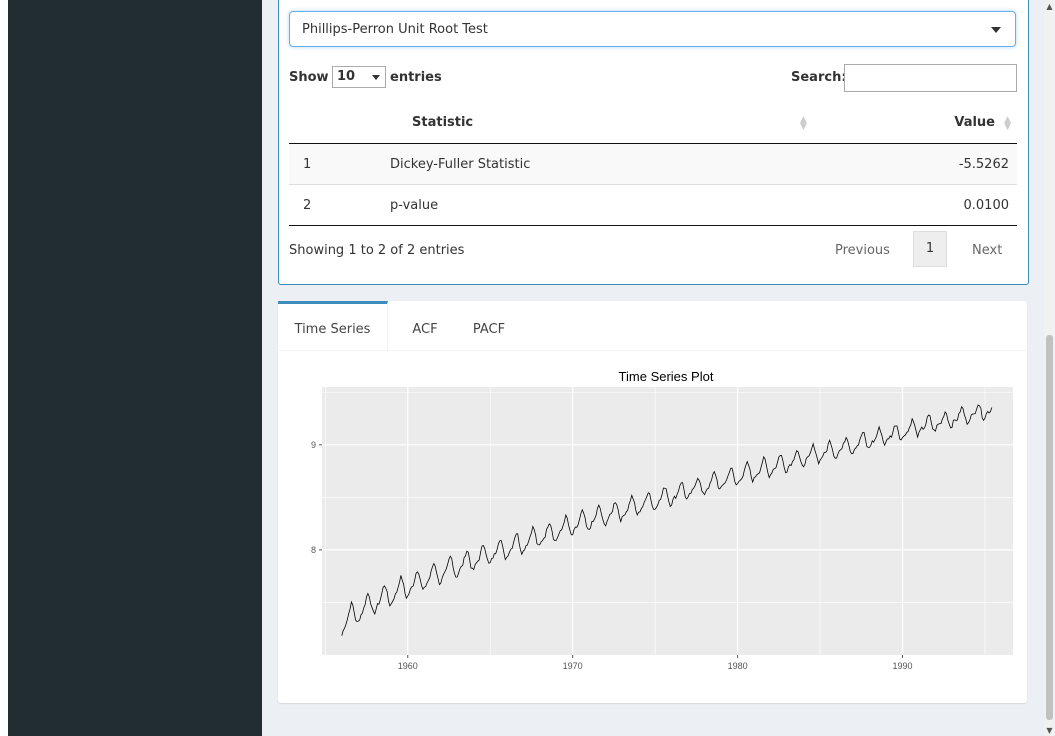  Describe the element at coordinates (4, 368) in the screenshot. I see `window-edge` at that location.